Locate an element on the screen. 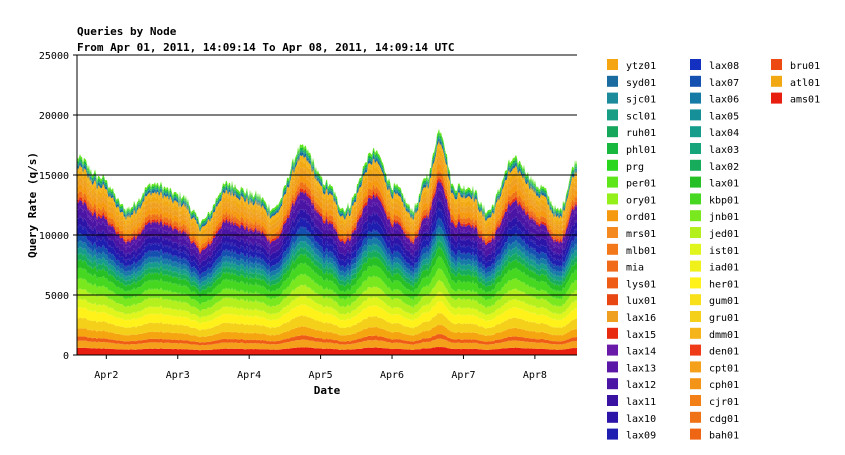 The image size is (845, 455). x-tick-label: Apr5 is located at coordinates (321, 375).